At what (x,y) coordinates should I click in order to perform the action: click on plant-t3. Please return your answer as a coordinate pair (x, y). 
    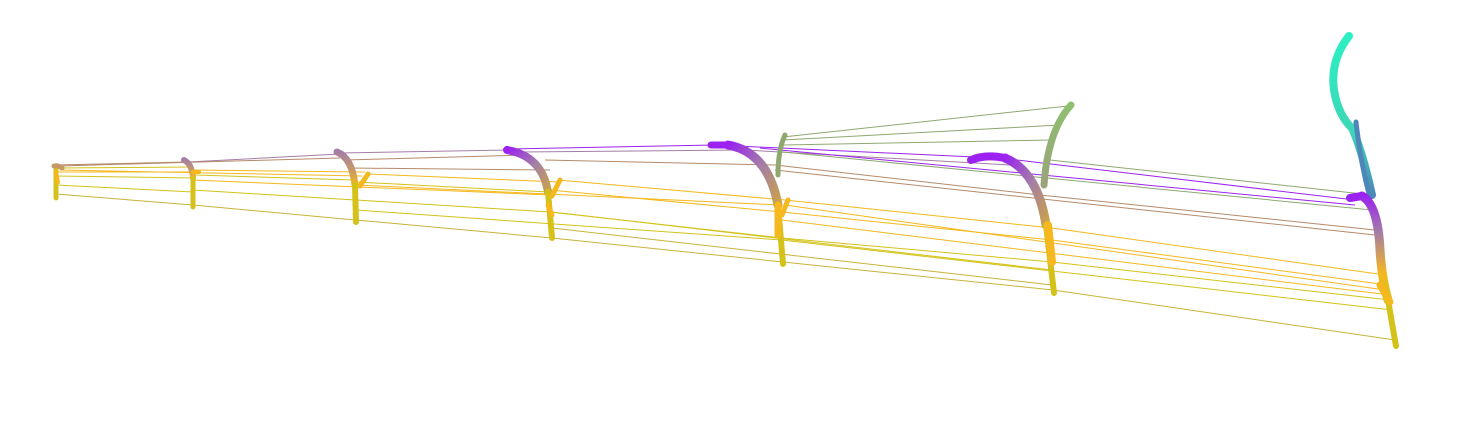
    Looking at the image, I should click on (352, 186).